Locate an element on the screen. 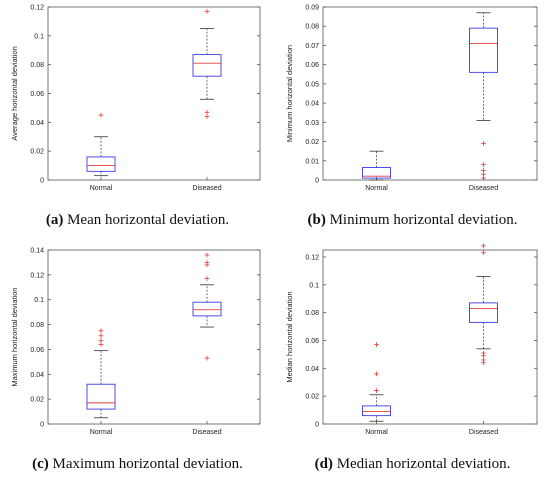 This screenshot has height=479, width=550. y-tick-label: 0.03 is located at coordinates (312, 123).